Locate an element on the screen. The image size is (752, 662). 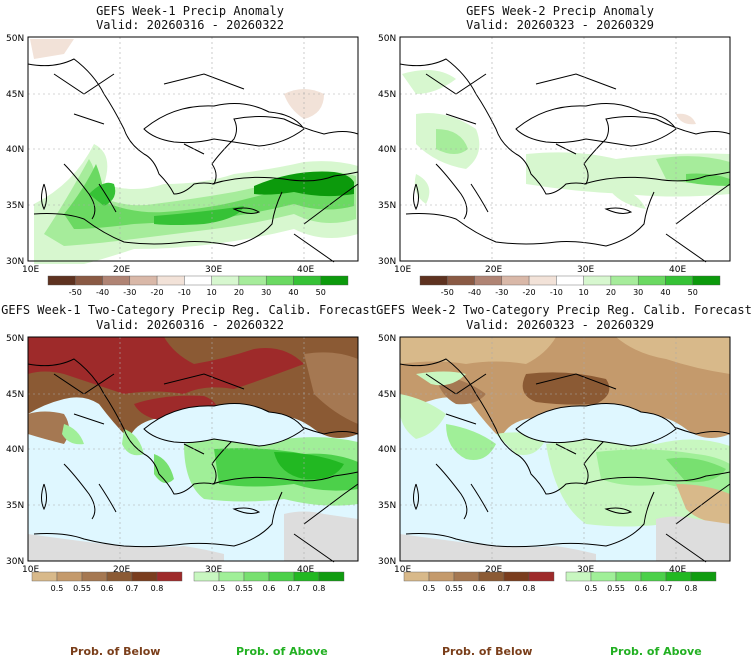
prob-above-colorbar-1: 0.5 0.55 0.6 0.7 0.8 is located at coordinates (269, 582).